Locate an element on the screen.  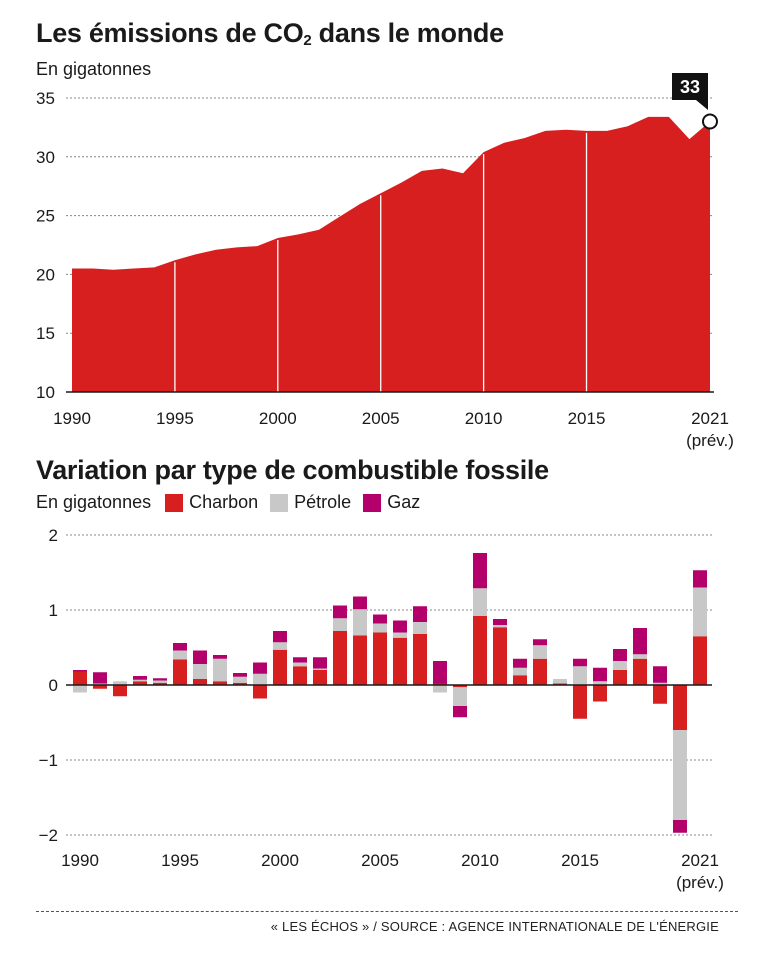
y-tick-label: 2 is located at coordinates (53, 535).